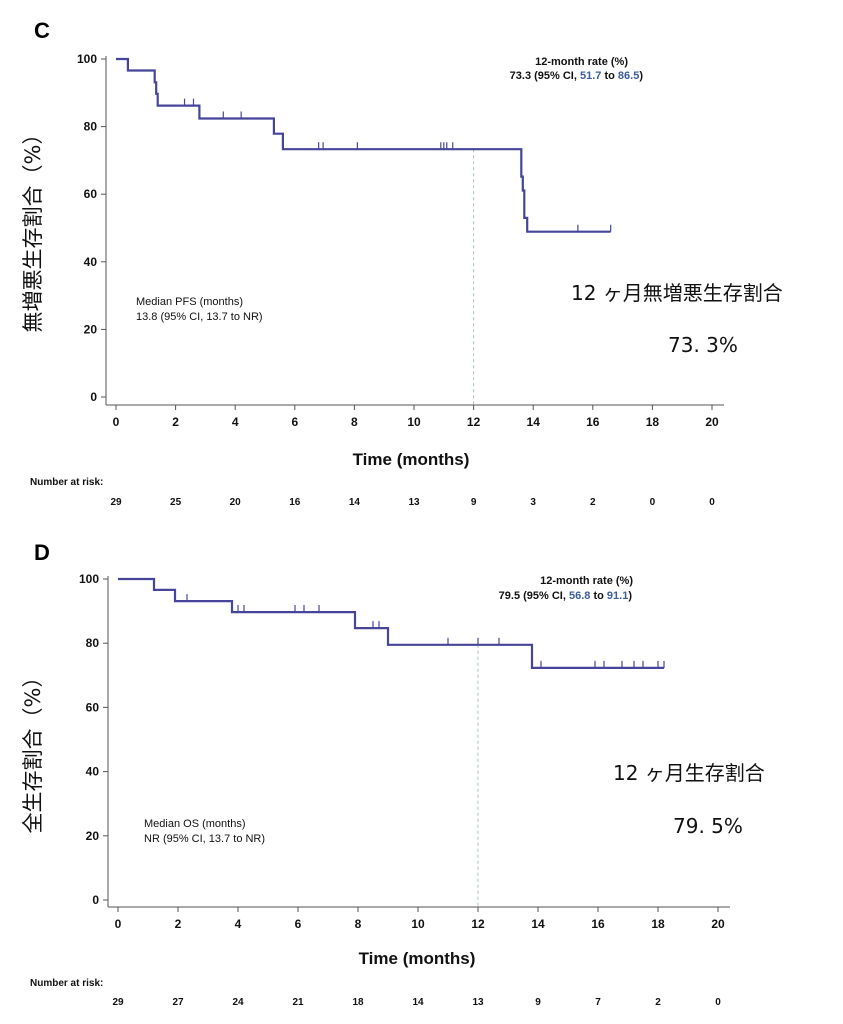  I want to click on jp-rate-value: 79. 5%, so click(708, 826).